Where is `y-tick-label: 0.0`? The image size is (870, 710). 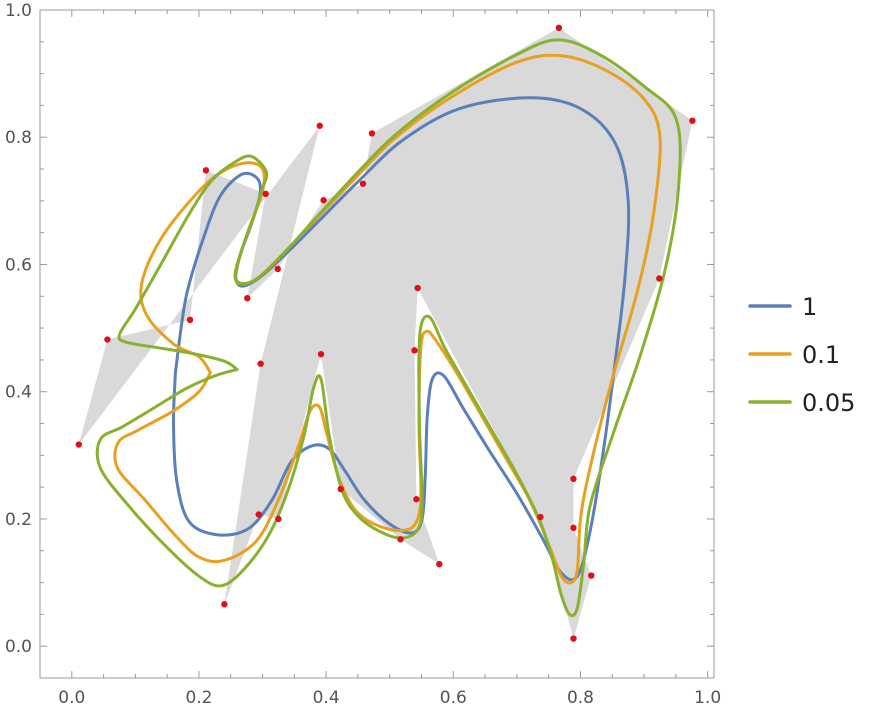
y-tick-label: 0.0 is located at coordinates (18, 647).